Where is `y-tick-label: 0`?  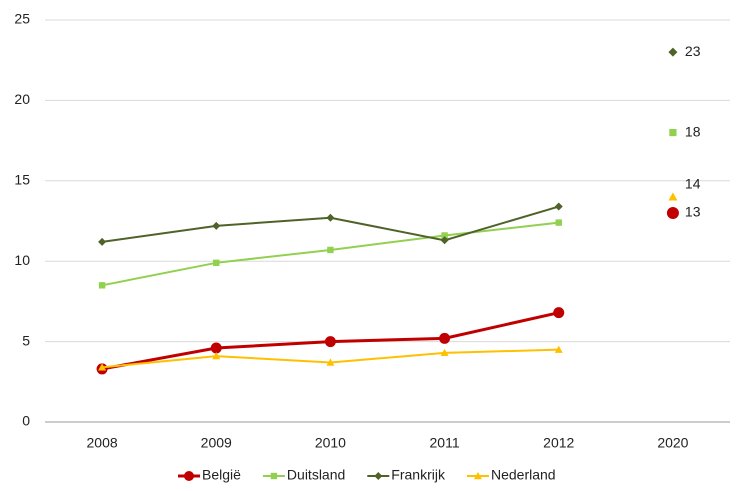 y-tick-label: 0 is located at coordinates (26, 421).